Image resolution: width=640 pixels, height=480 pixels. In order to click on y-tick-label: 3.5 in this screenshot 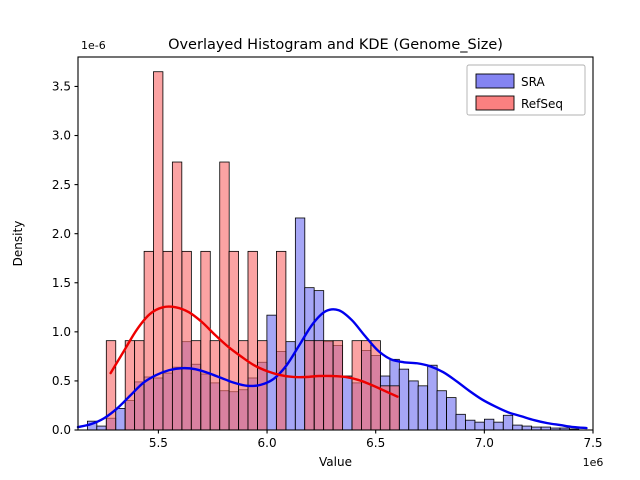, I will do `click(61, 87)`.